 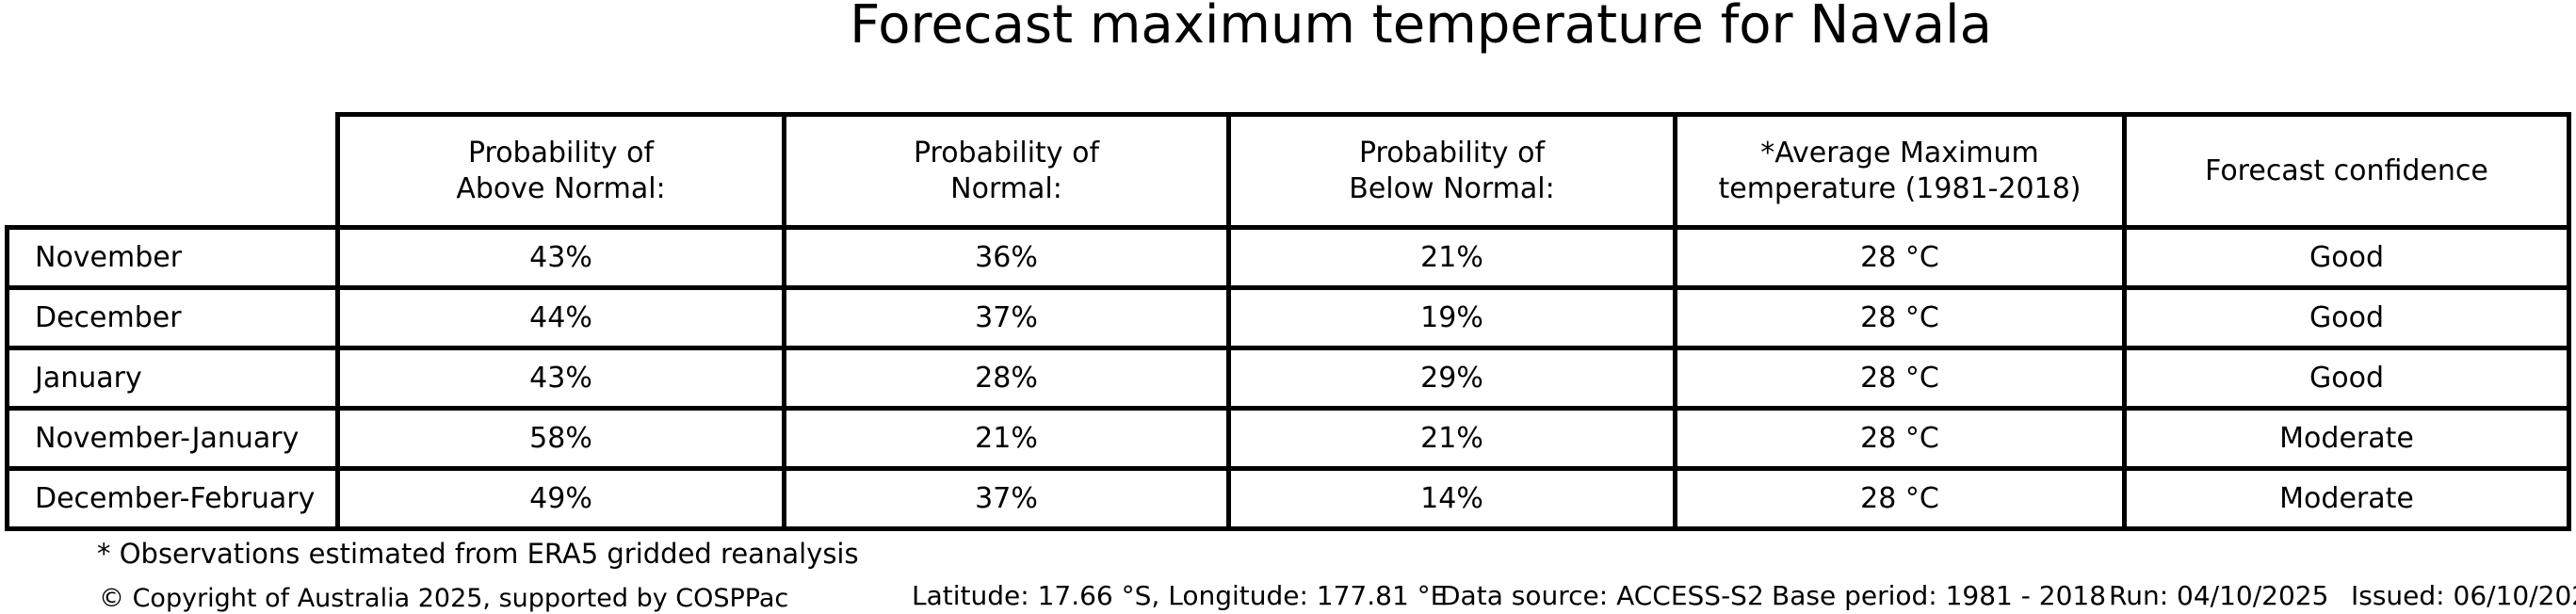 I want to click on header-prob-above-normal: Probability of Above Normal:, so click(x=560, y=171).